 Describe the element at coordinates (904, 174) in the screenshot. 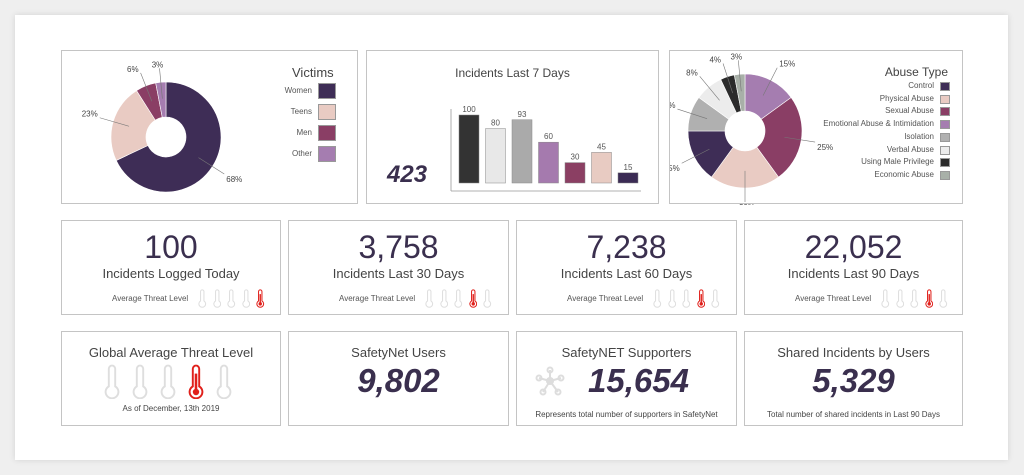

I see `legend-label: Economic Abuse` at that location.